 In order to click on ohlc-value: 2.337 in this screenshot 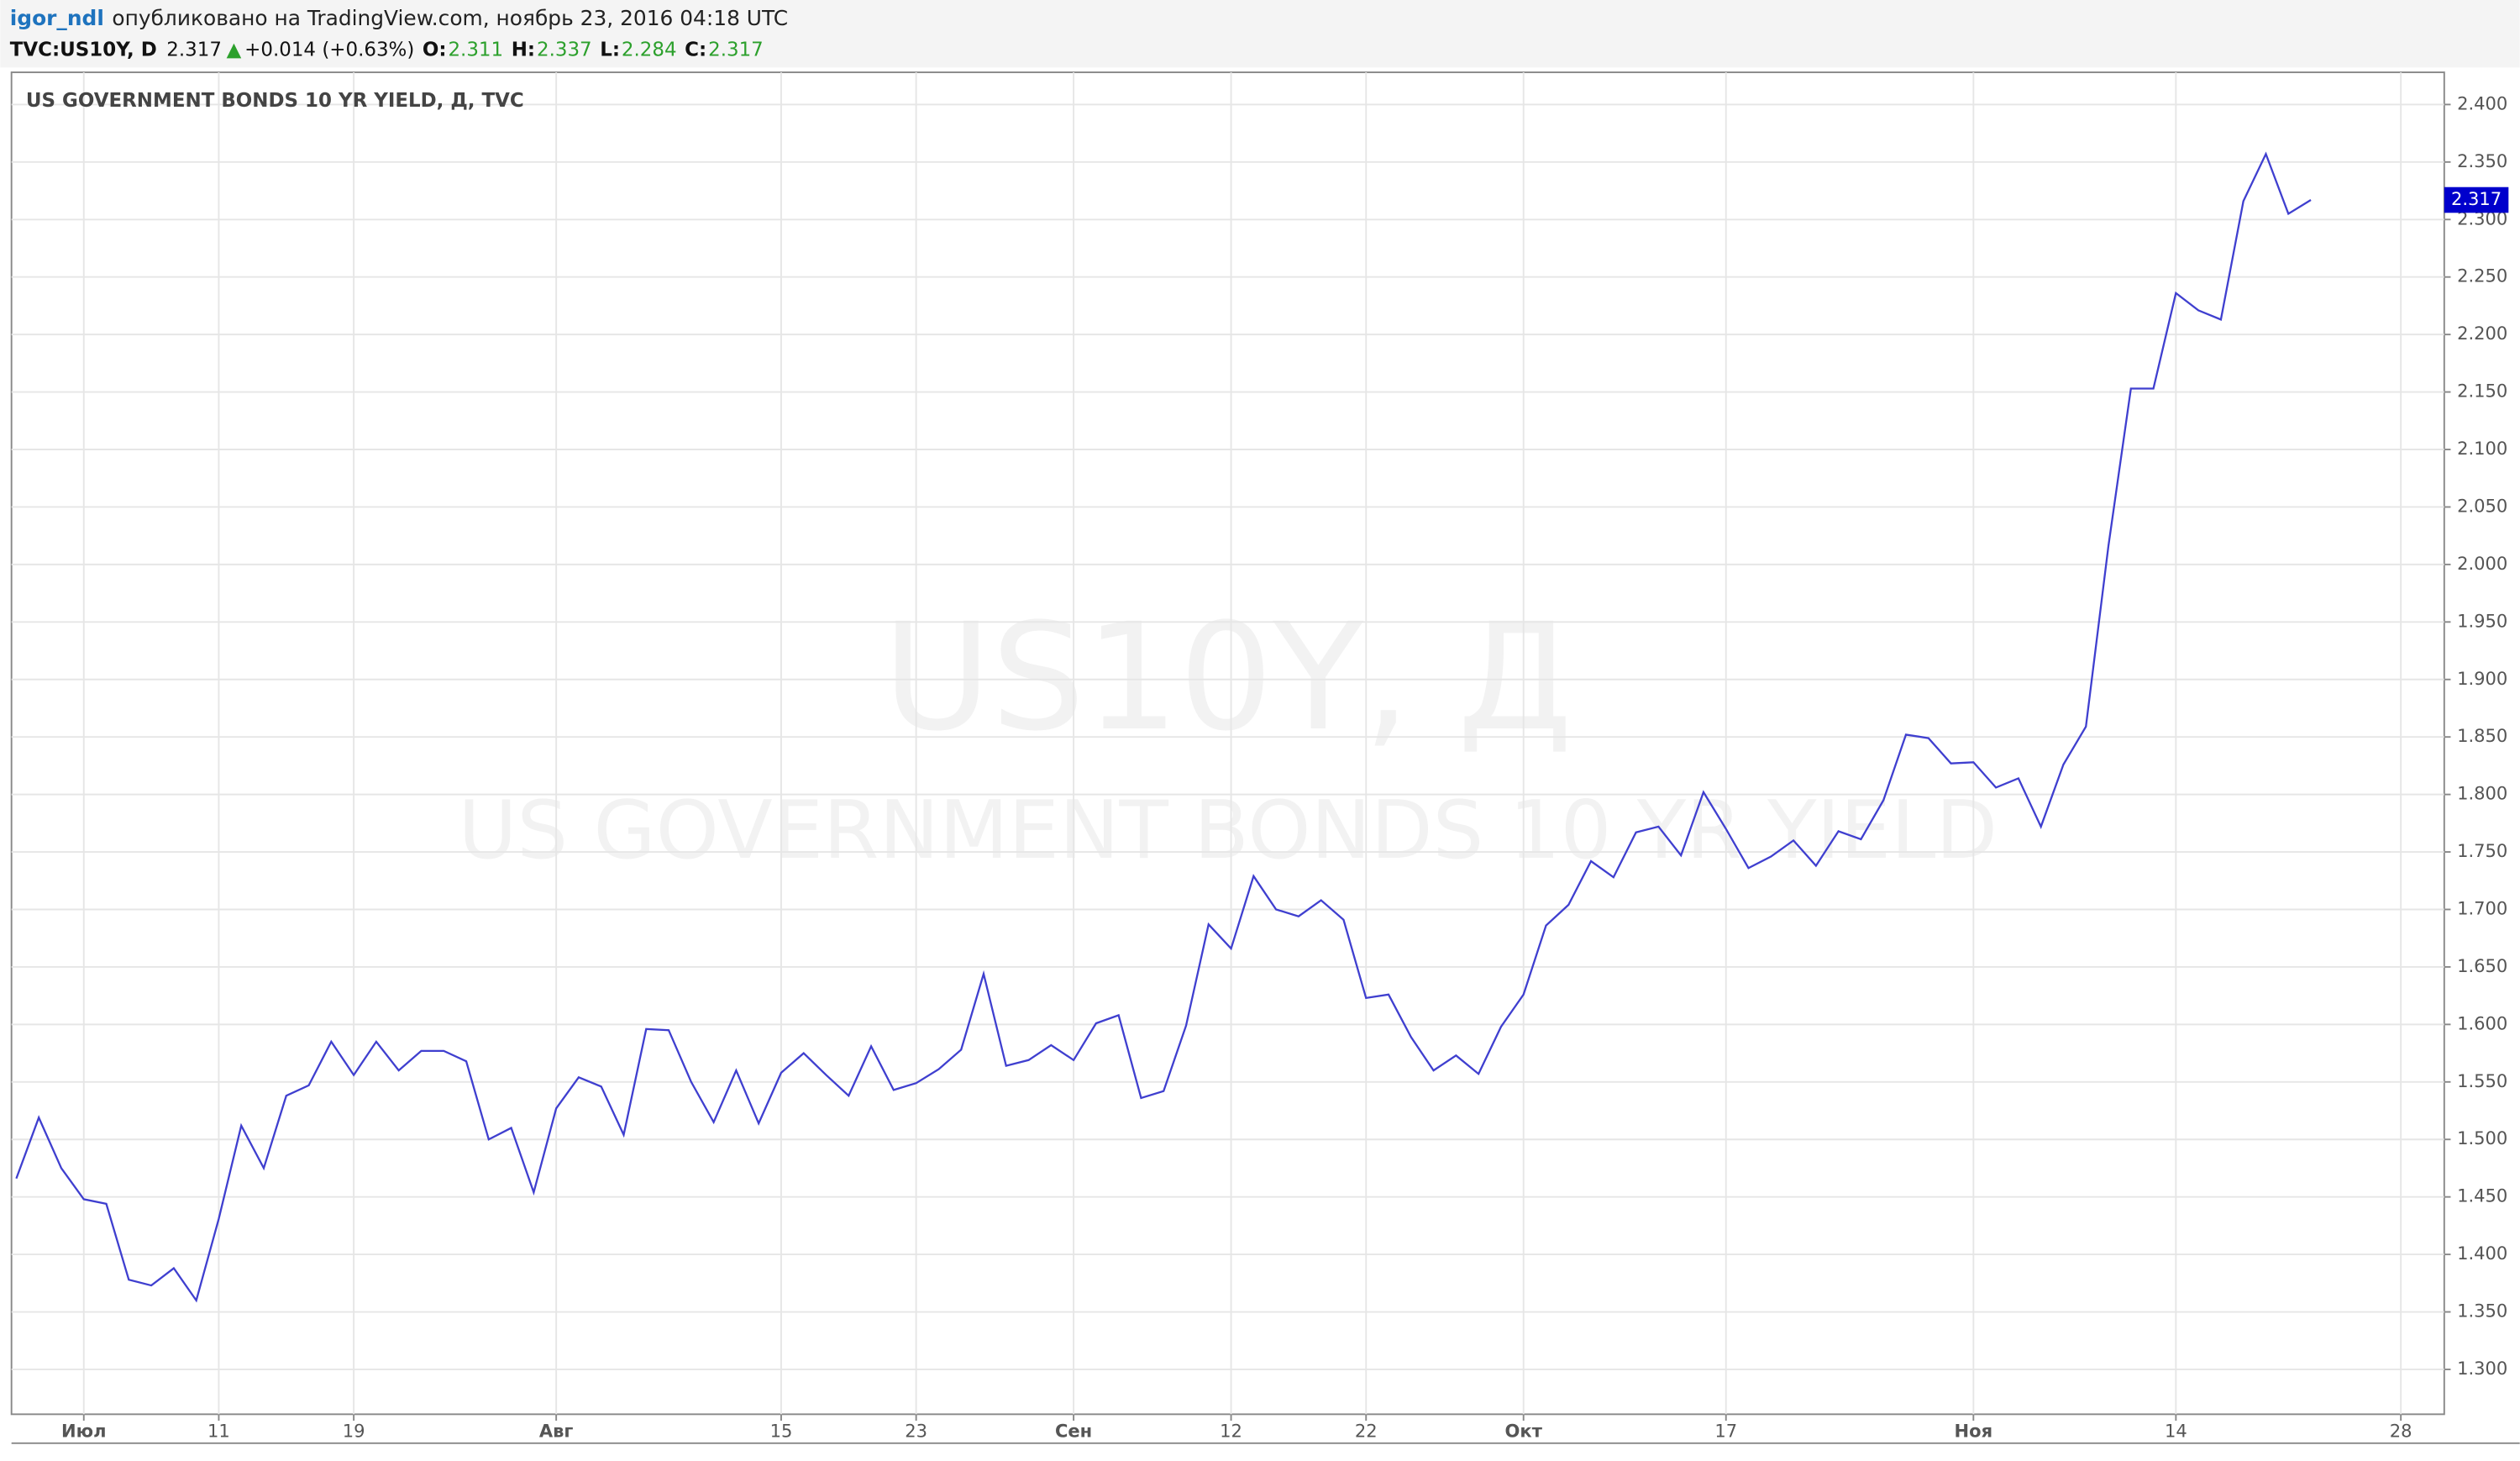, I will do `click(564, 49)`.